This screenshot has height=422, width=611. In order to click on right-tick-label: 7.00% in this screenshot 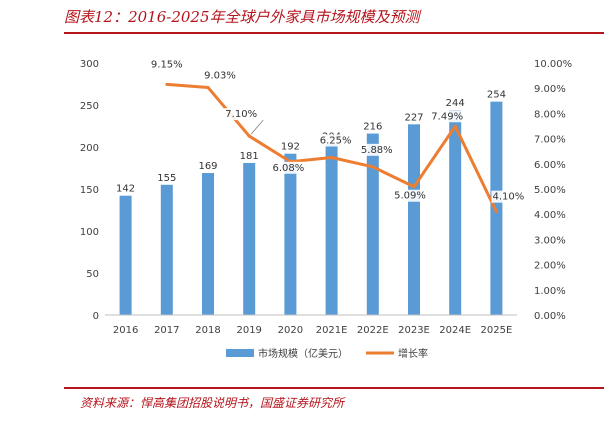, I will do `click(550, 140)`.